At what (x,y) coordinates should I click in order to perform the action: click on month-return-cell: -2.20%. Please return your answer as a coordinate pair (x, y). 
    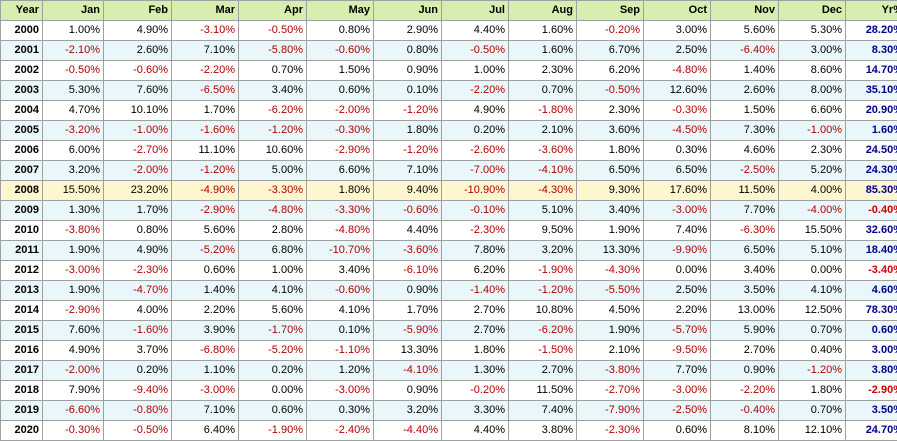
    Looking at the image, I should click on (475, 90).